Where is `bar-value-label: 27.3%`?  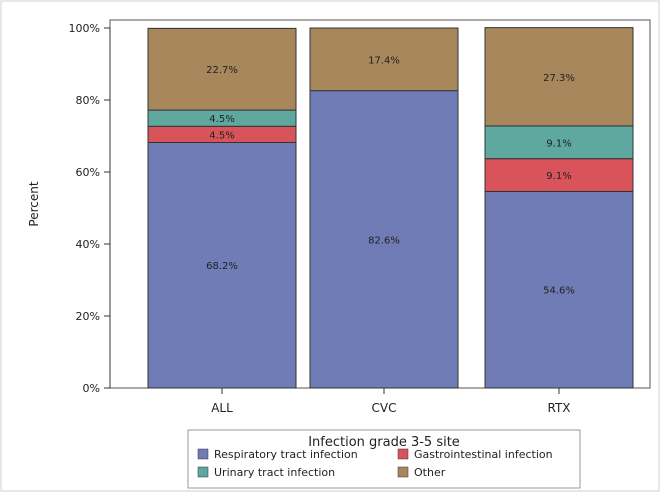 bar-value-label: 27.3% is located at coordinates (559, 78).